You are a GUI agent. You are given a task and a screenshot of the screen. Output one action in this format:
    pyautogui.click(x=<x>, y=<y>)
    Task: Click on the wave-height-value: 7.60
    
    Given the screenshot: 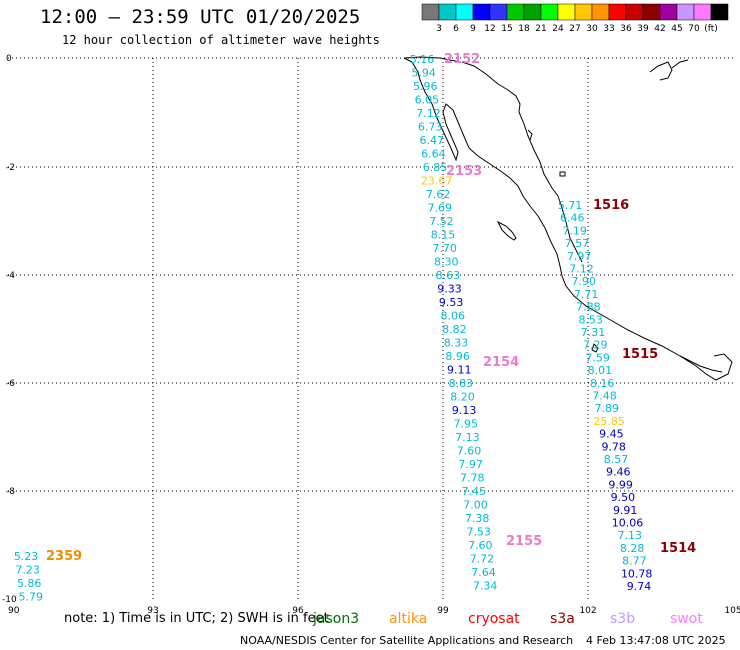 What is the action you would take?
    pyautogui.click(x=480, y=545)
    